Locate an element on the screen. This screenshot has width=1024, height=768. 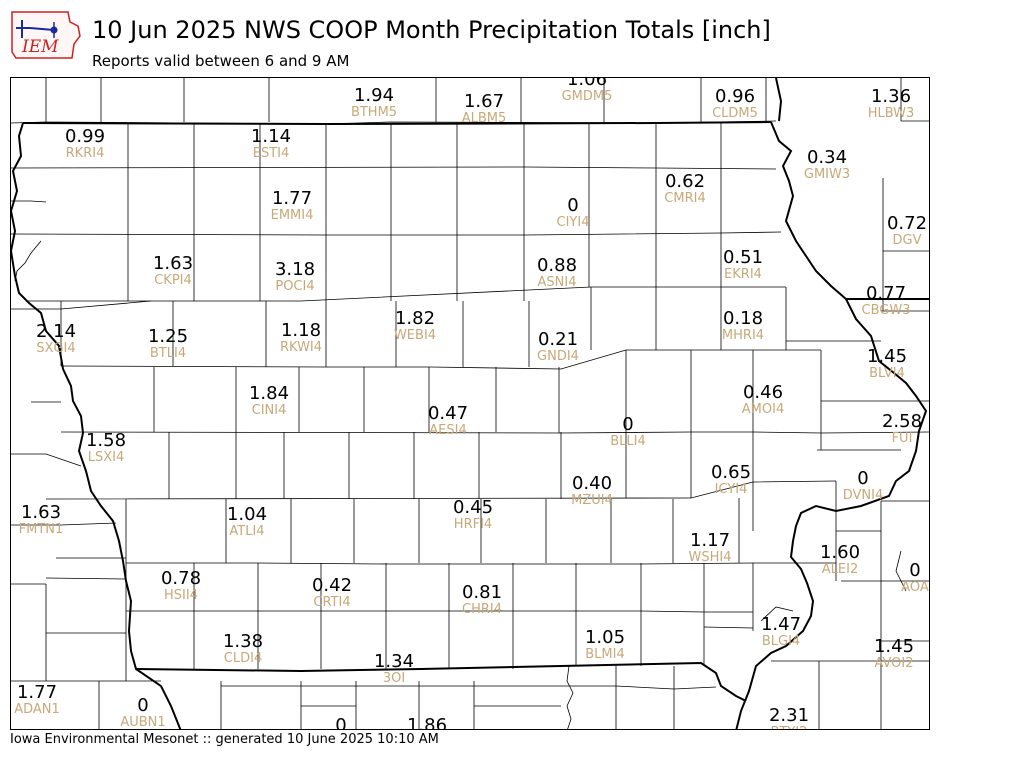
precip-value: 0.34 is located at coordinates (827, 157).